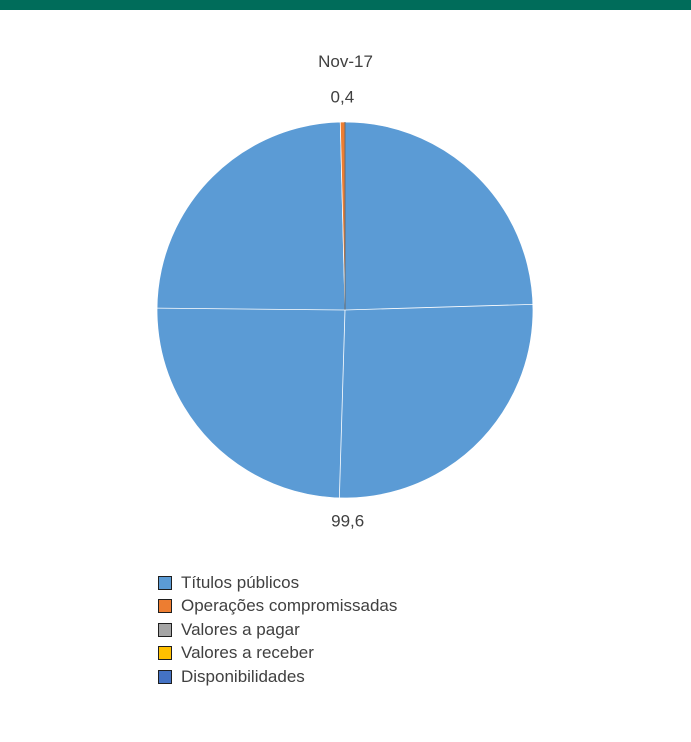 The width and height of the screenshot is (691, 742). What do you see at coordinates (247, 653) in the screenshot?
I see `legend-label: Valores a receber` at bounding box center [247, 653].